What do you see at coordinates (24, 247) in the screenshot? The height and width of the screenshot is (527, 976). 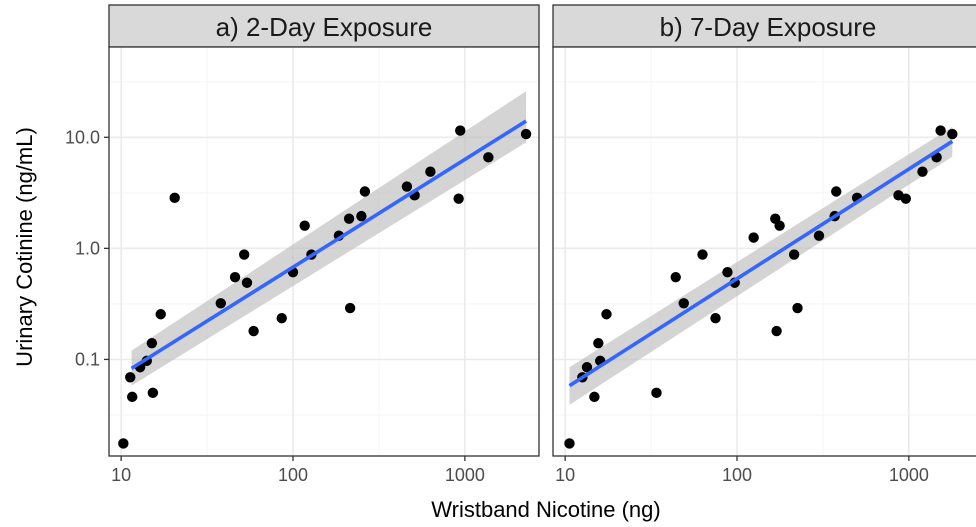 I see `y-axis-title: Urinary Cotinine (ng/mL)` at bounding box center [24, 247].